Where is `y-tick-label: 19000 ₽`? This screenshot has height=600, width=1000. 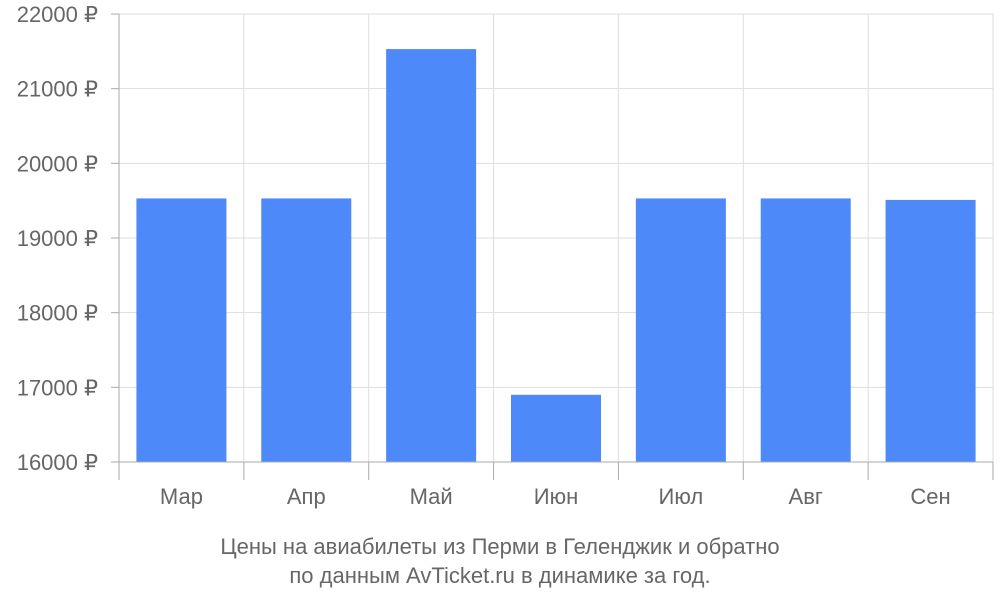 y-tick-label: 19000 ₽ is located at coordinates (57, 238).